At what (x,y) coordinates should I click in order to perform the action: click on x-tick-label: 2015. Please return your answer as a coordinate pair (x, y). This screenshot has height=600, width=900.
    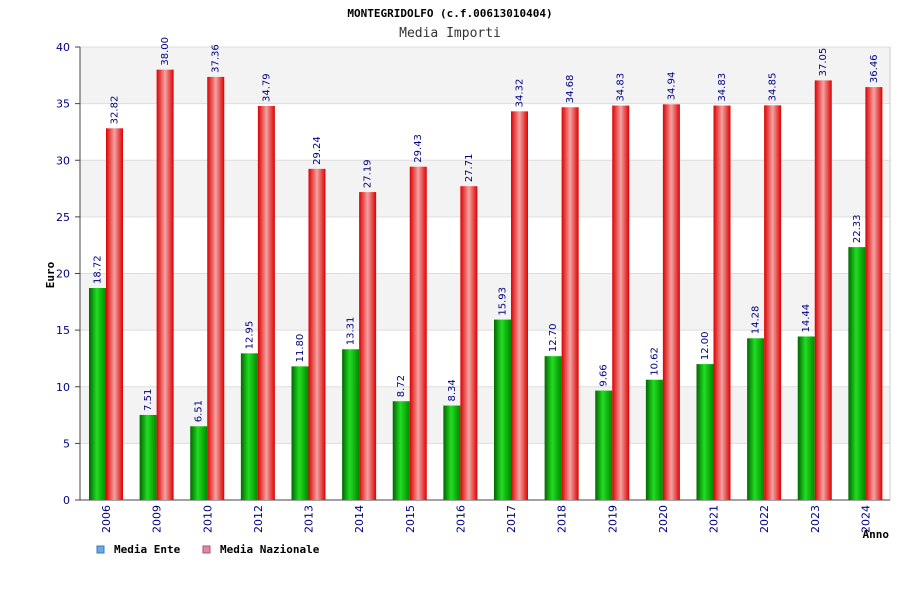
    Looking at the image, I should click on (410, 519).